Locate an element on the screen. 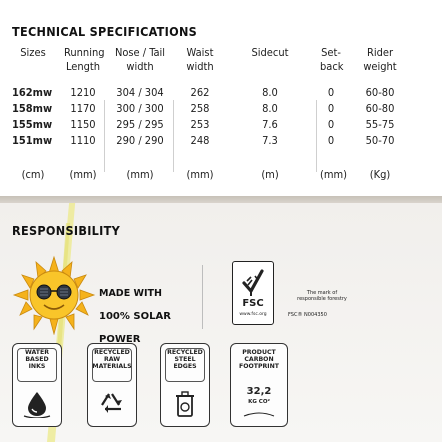 Image resolution: width=442 pixels, height=442 pixels. table-cell: 50-70 is located at coordinates (380, 140).